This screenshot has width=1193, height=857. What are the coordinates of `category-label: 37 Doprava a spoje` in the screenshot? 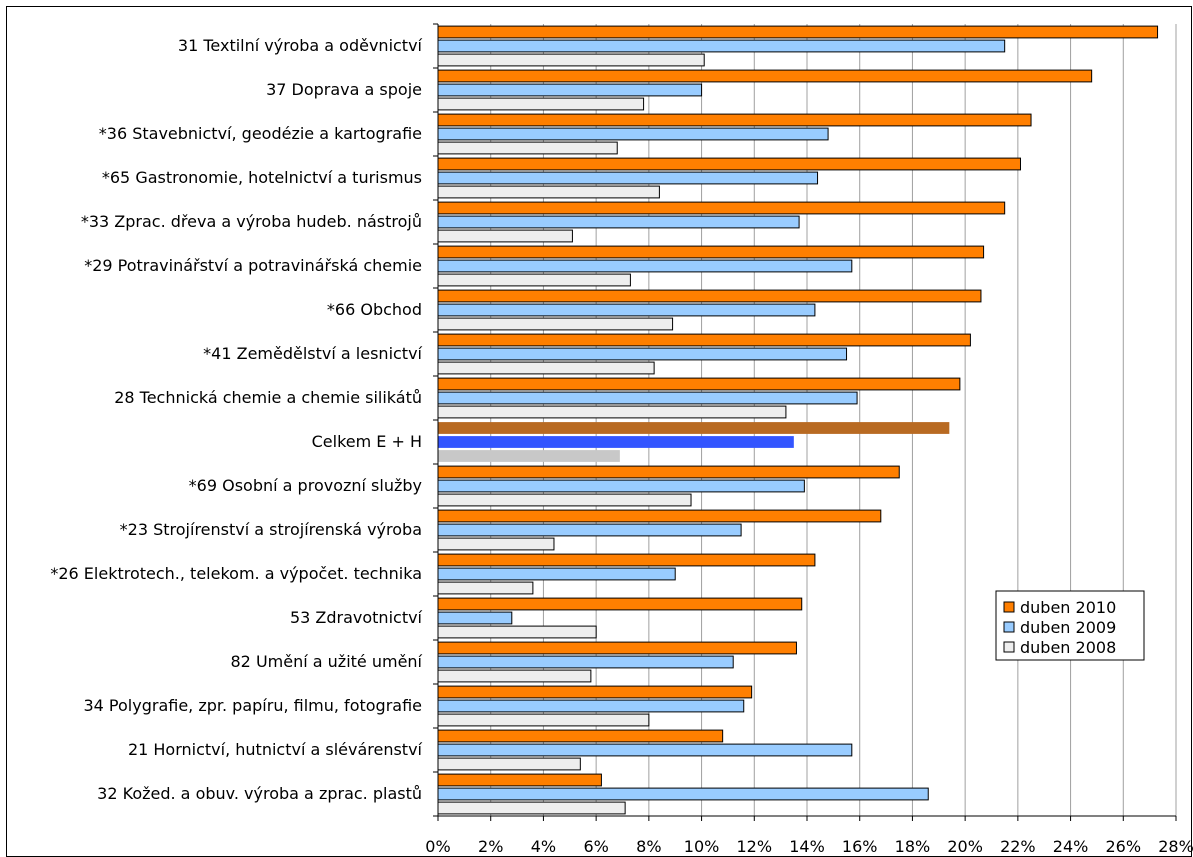 It's located at (344, 89).